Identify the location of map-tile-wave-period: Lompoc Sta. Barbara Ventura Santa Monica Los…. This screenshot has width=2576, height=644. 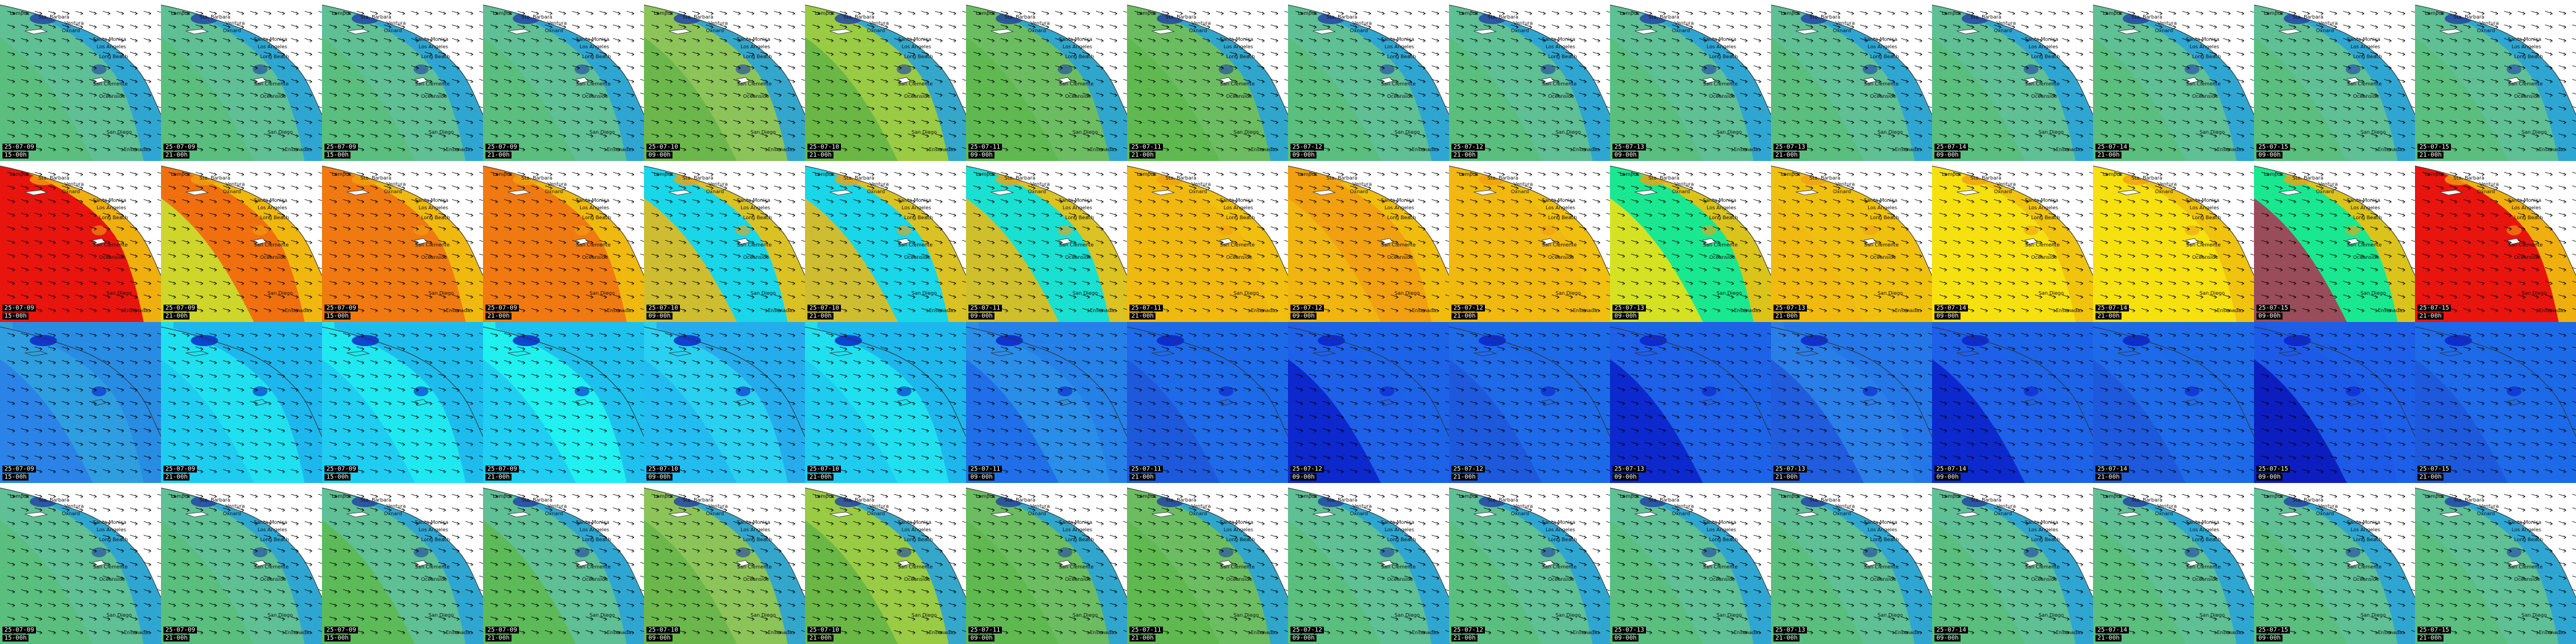
(1851, 241).